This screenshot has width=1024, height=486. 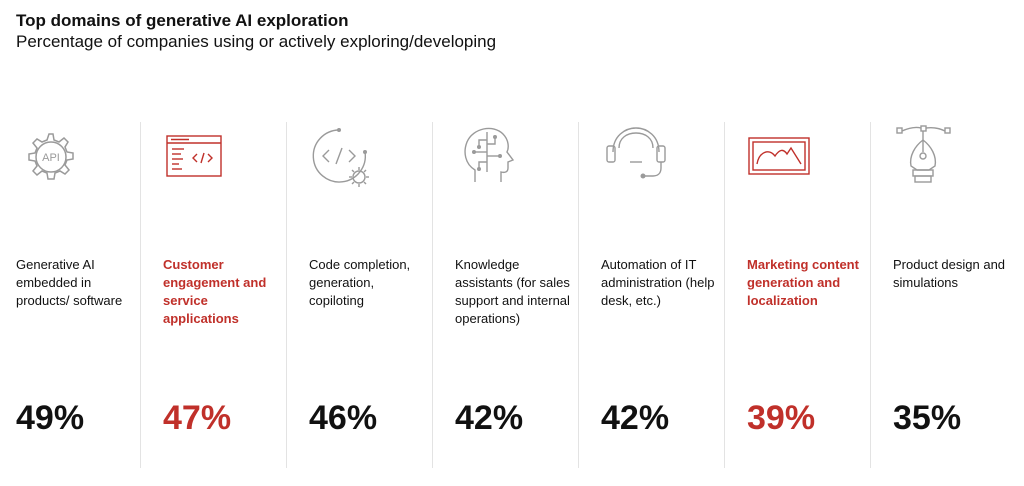 I want to click on api-gear-icon: API, so click(x=51, y=157).